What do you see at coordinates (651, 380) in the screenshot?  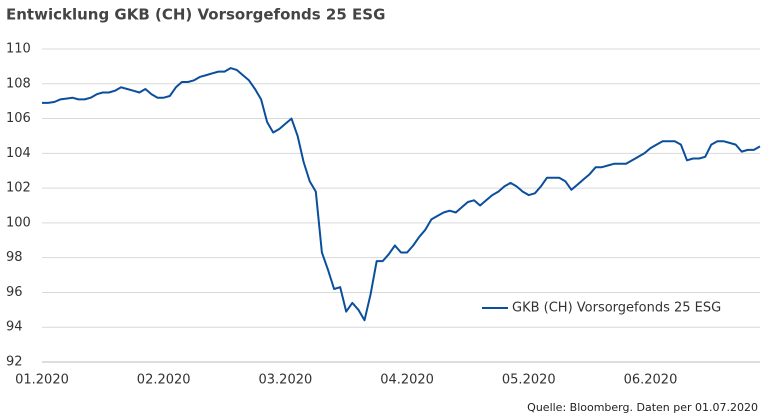 I see `x-tick-label: 06.2020` at bounding box center [651, 380].